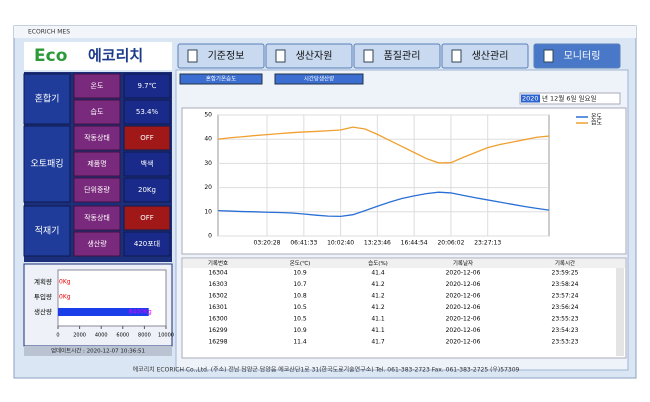 Image resolution: width=650 pixels, height=402 pixels. What do you see at coordinates (147, 190) in the screenshot?
I see `status-value: 20Kg` at bounding box center [147, 190].